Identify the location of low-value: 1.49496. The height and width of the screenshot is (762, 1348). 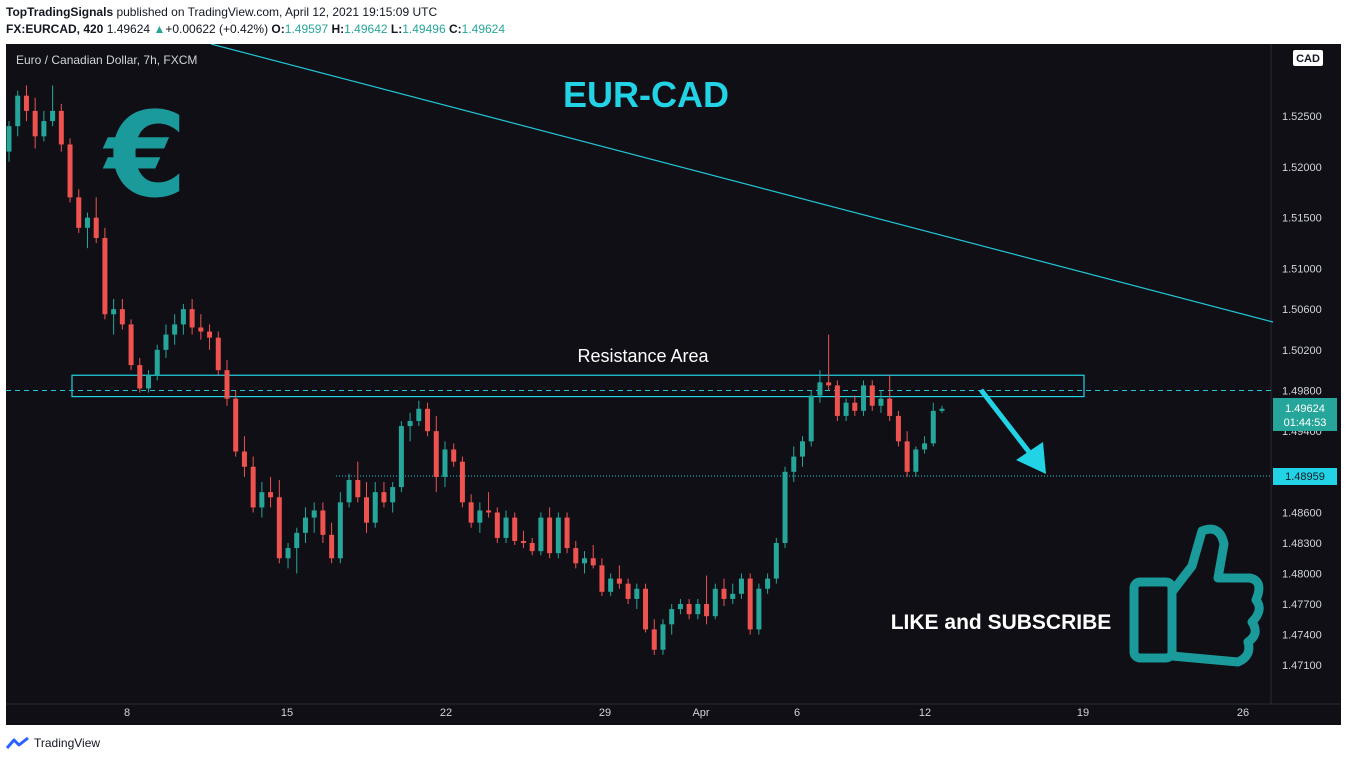
(424, 29).